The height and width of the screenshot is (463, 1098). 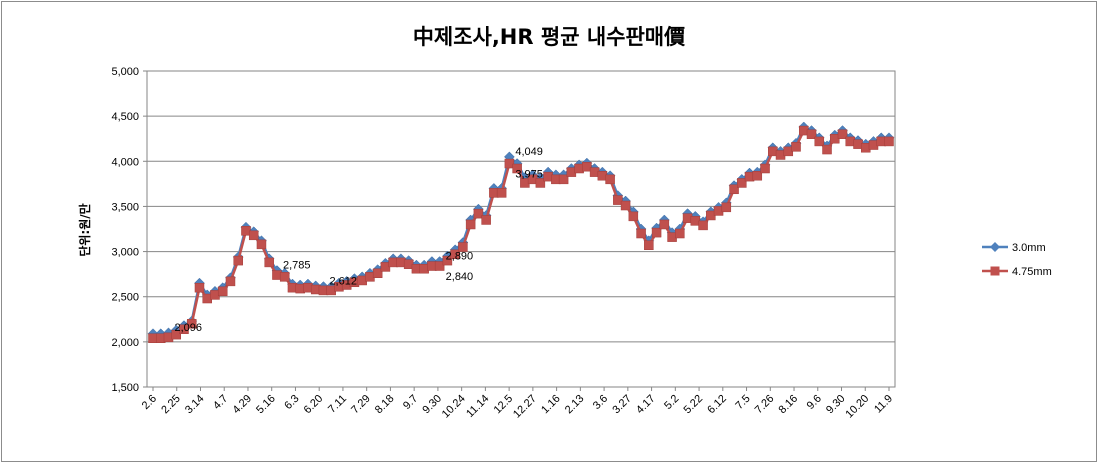 I want to click on x-tick-label: 5.2, so click(x=671, y=402).